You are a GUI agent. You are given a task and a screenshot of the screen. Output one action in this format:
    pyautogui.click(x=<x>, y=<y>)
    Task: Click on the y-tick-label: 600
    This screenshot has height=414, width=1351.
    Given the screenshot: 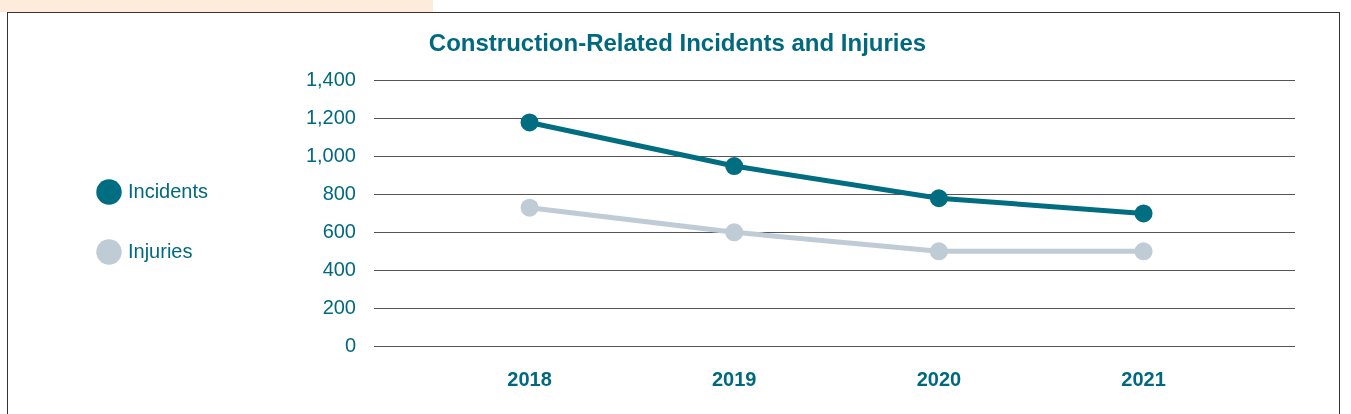 What is the action you would take?
    pyautogui.click(x=339, y=230)
    